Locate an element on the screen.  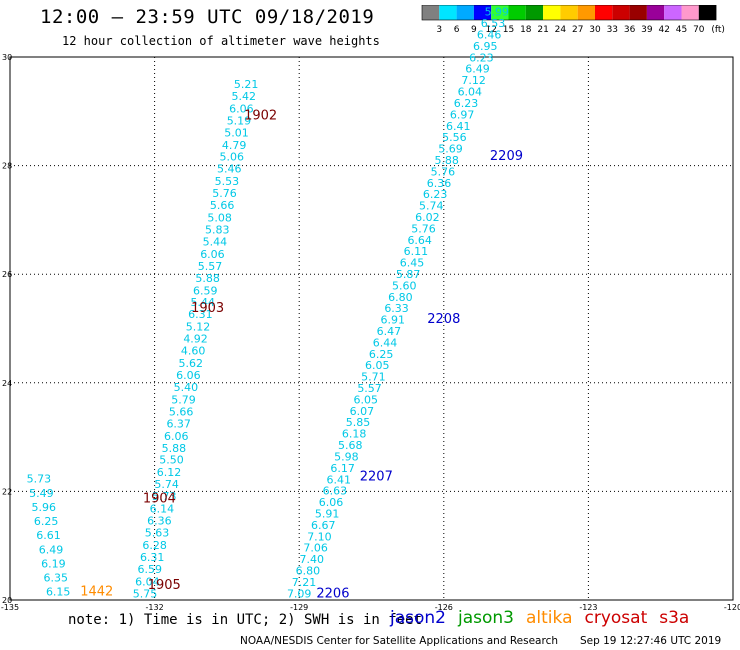
wave-height-value: 4.60 is located at coordinates (193, 351).